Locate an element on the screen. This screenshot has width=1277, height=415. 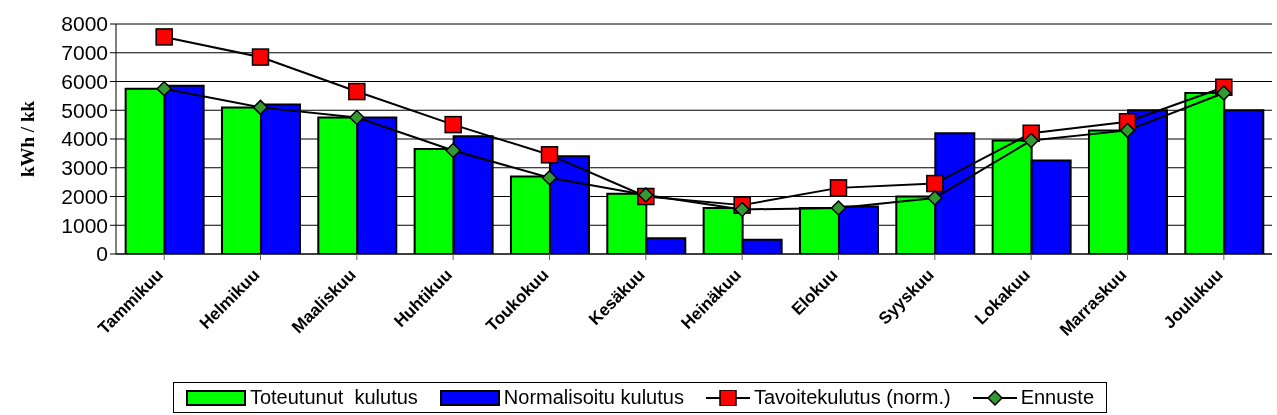
y-tick-label: 4000 is located at coordinates (84, 139).